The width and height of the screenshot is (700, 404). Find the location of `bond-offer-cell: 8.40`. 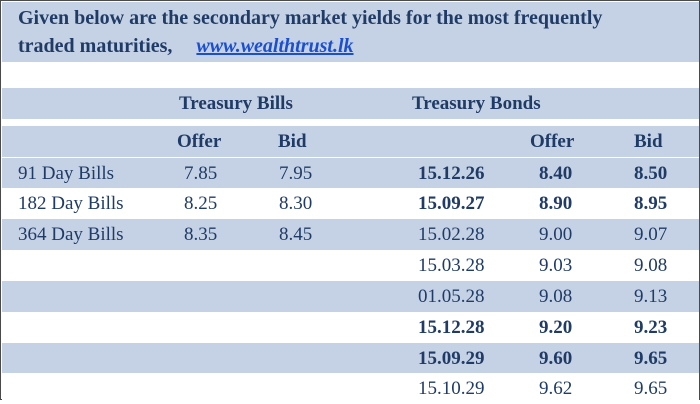

bond-offer-cell: 8.40 is located at coordinates (556, 173).